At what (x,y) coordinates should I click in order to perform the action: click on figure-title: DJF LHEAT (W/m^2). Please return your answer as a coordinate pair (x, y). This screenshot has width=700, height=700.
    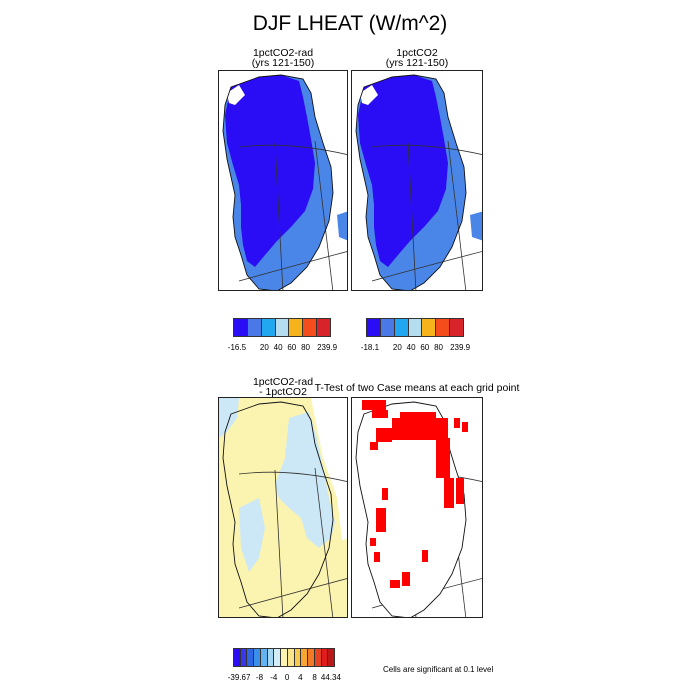
    Looking at the image, I should click on (350, 23).